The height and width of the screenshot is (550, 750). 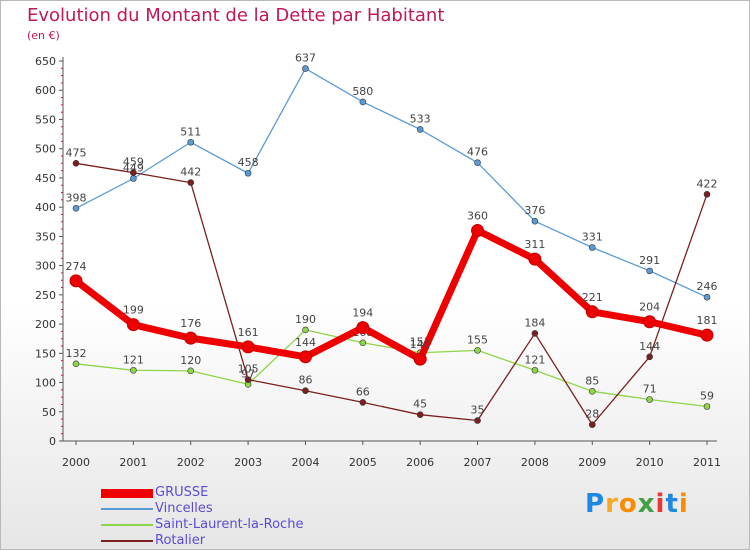 I want to click on y-tick-label: 100, so click(x=45, y=383).